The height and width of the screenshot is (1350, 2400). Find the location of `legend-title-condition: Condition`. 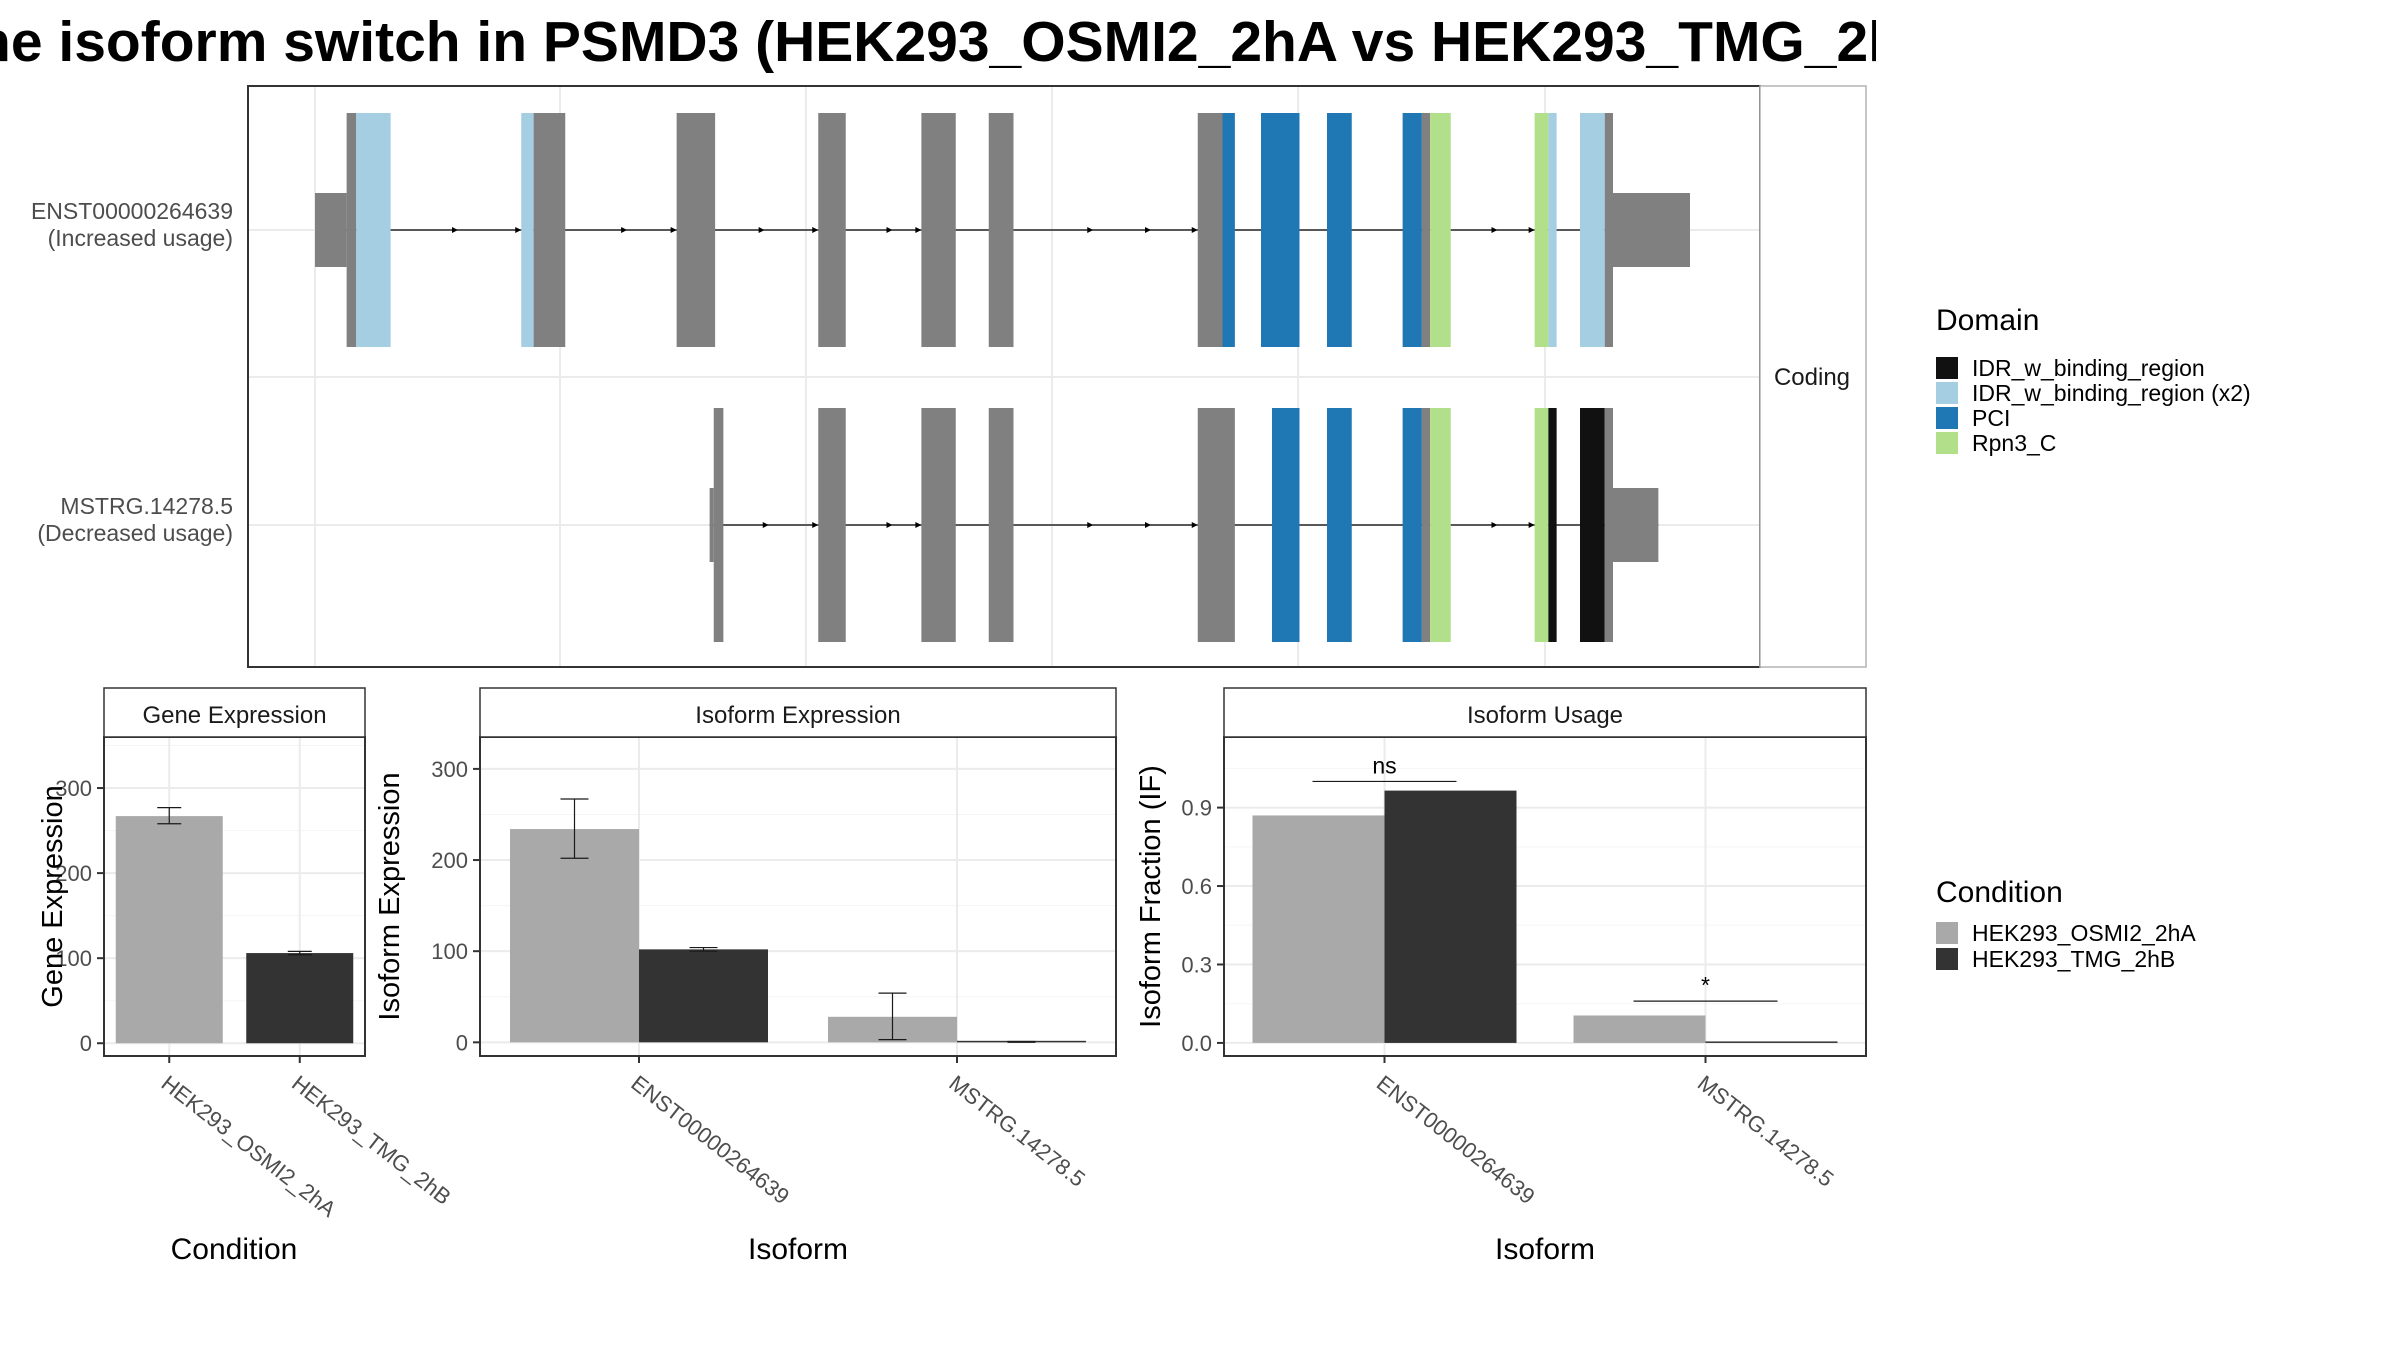

legend-title-condition: Condition is located at coordinates (1999, 892).